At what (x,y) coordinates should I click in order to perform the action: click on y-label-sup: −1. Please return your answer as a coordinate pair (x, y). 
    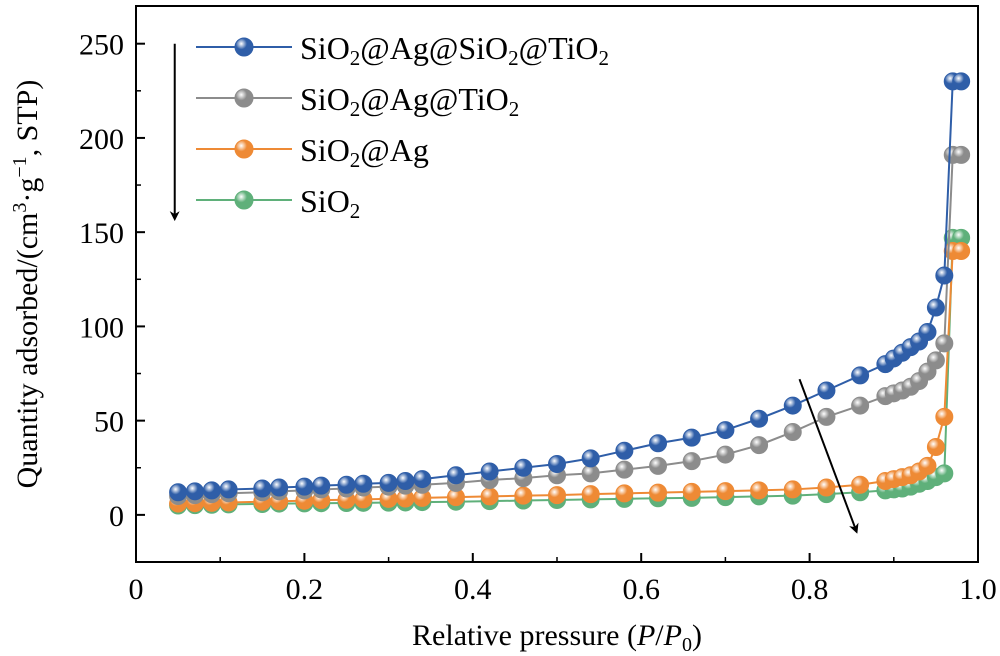
    Looking at the image, I should click on (20, 166).